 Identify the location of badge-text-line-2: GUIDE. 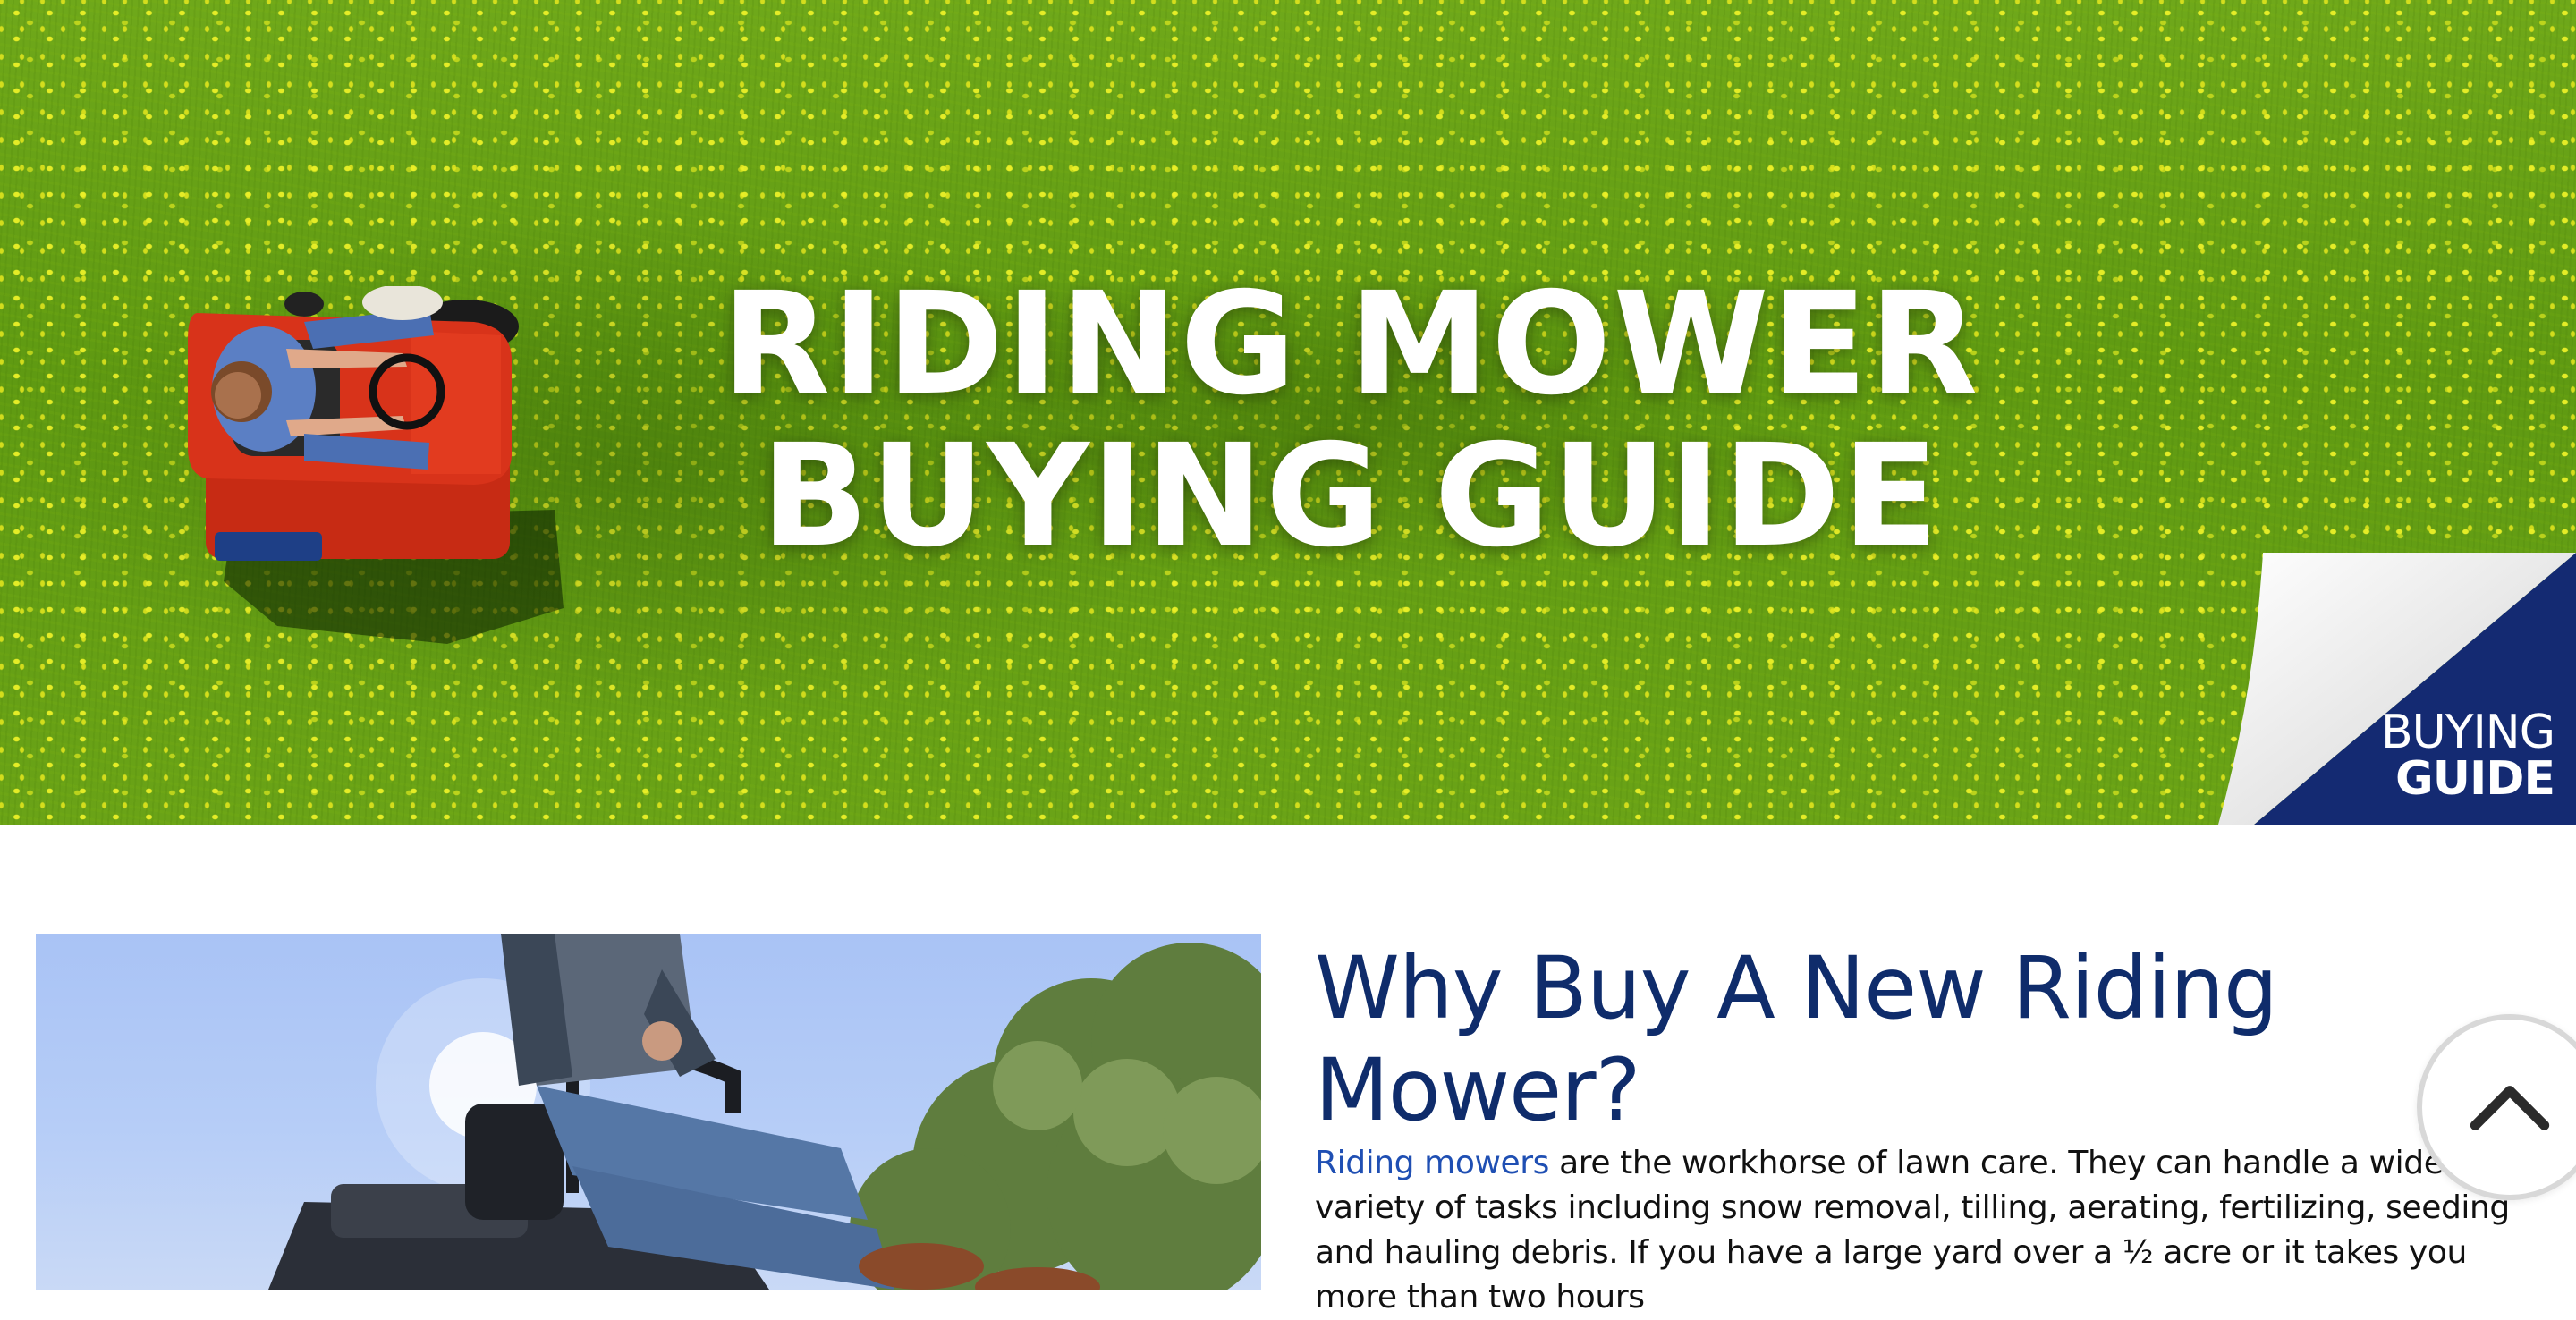
(2475, 779).